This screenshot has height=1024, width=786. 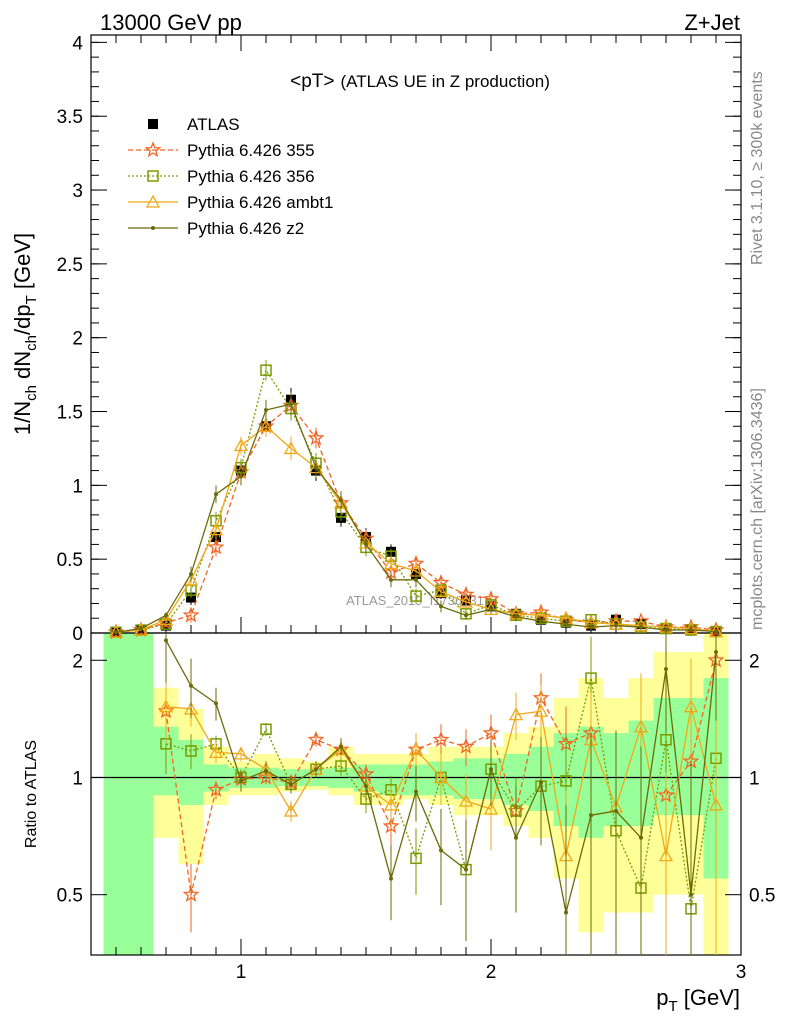 I want to click on y-axis-label: 1/Nch dNch/dpT [GeV], so click(x=25, y=334).